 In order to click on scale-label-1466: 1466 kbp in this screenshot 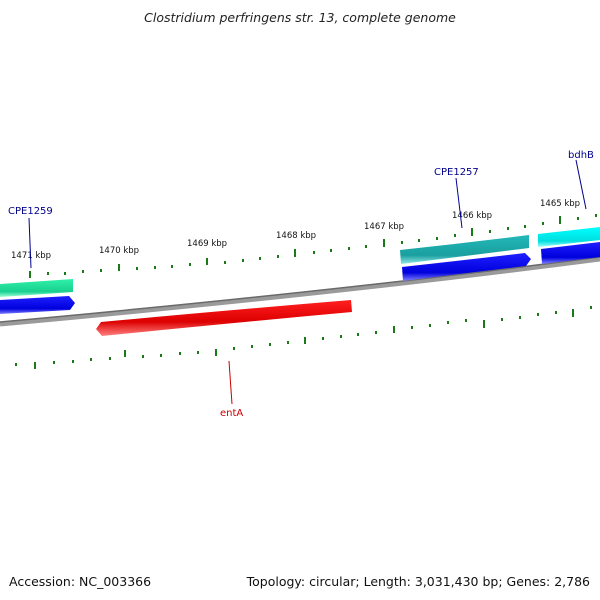, I will do `click(472, 216)`.